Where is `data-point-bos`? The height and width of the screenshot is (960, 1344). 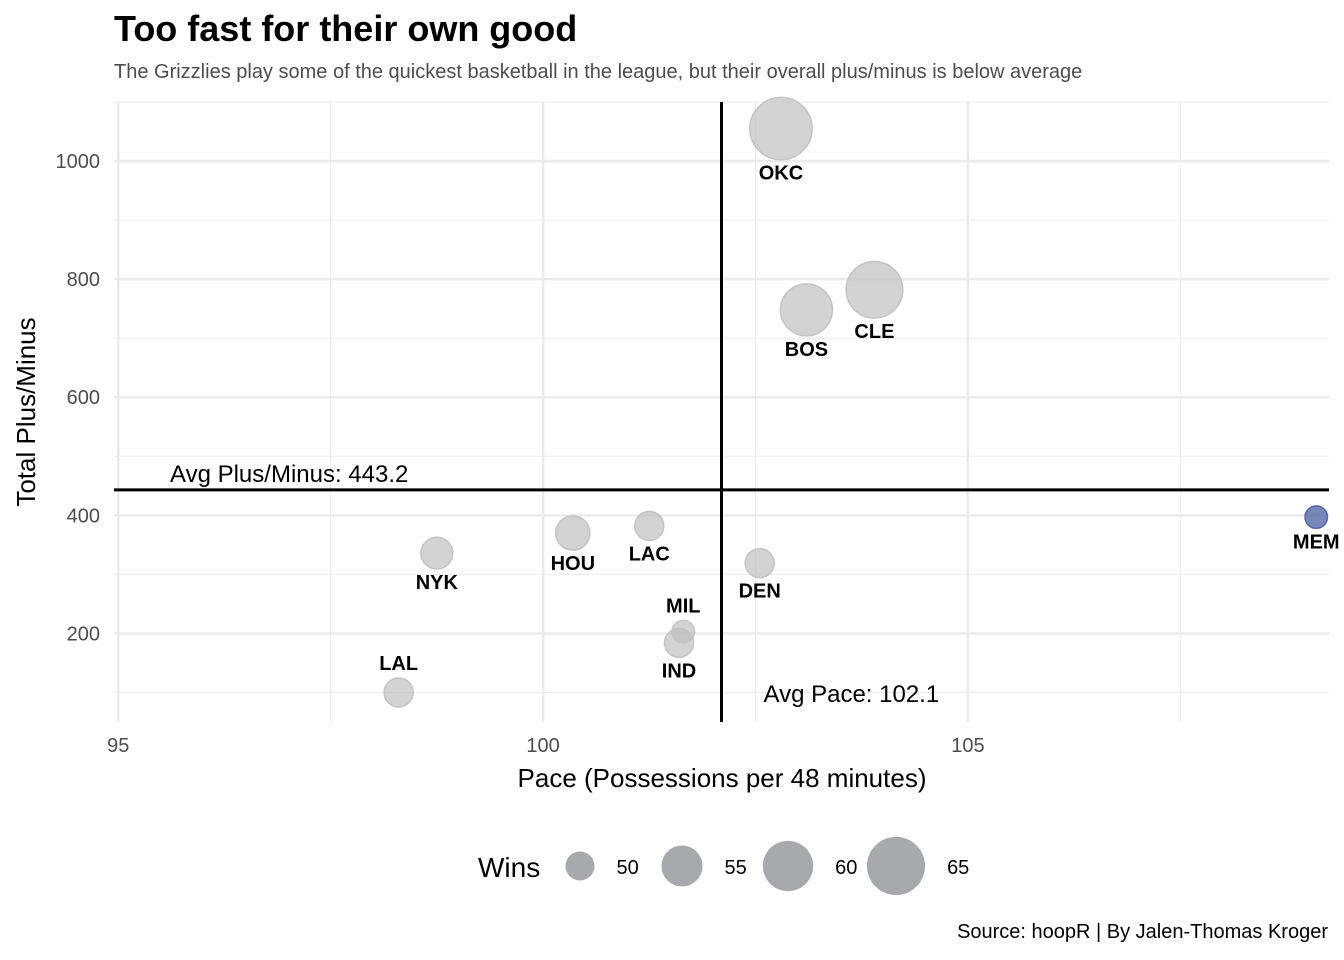 data-point-bos is located at coordinates (806, 310).